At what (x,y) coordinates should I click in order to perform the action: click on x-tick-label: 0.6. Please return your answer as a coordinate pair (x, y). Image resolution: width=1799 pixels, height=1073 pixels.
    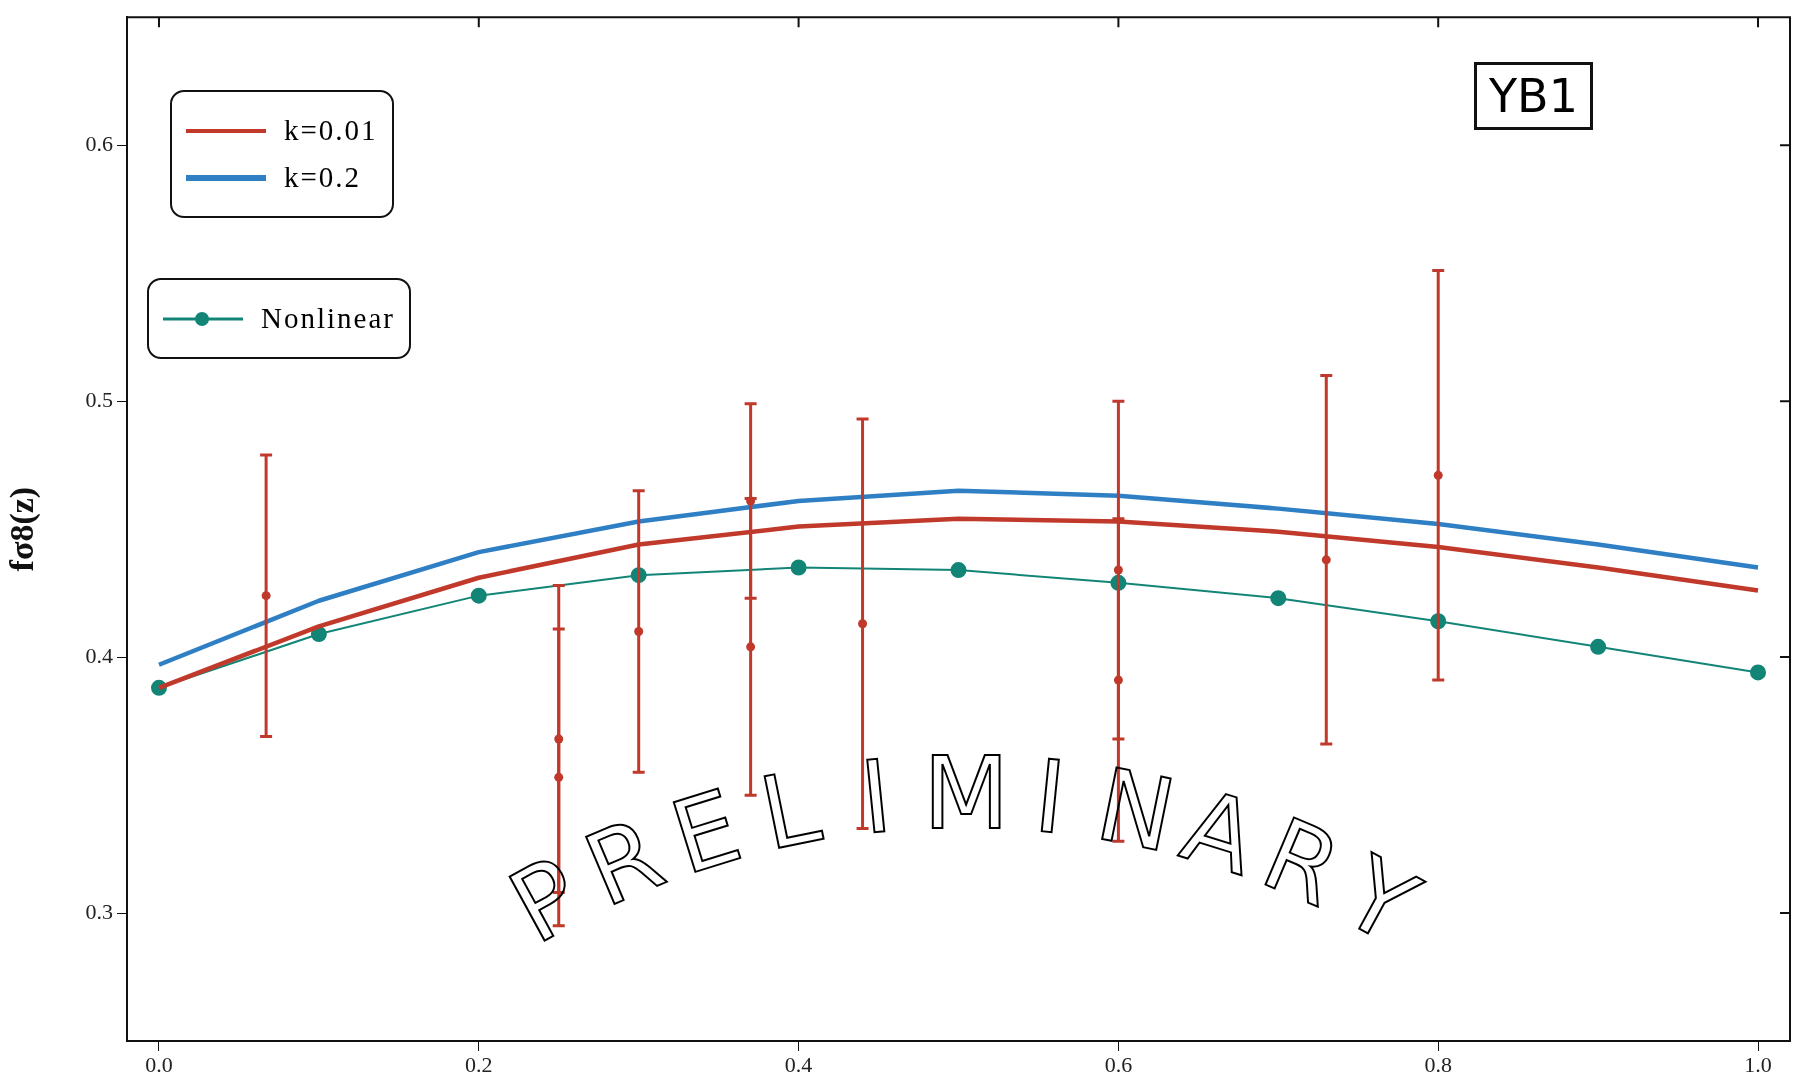
    Looking at the image, I should click on (1118, 1062).